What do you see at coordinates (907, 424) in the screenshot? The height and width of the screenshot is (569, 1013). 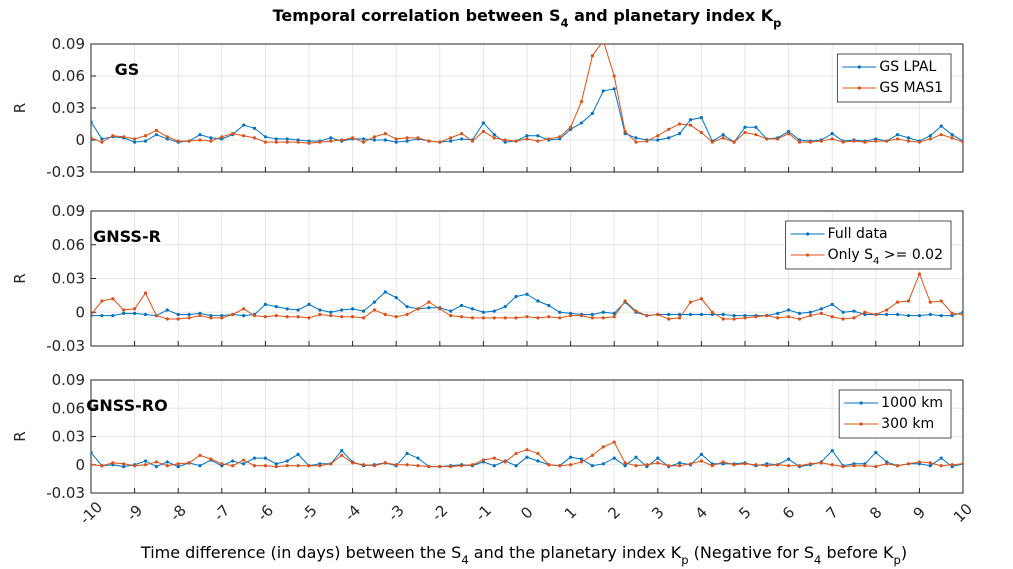 I see `legend-label: 300 km` at bounding box center [907, 424].